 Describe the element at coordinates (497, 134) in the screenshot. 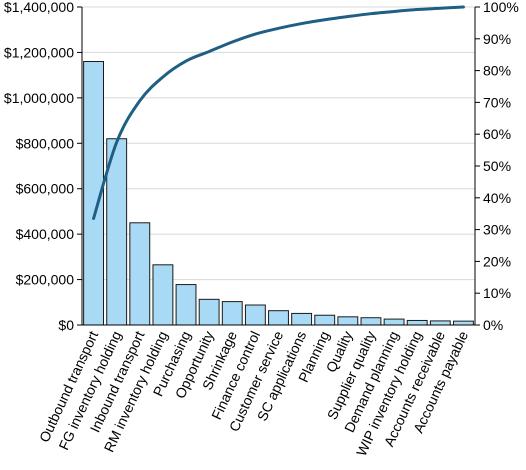

I see `right-tick-label: 60%` at that location.